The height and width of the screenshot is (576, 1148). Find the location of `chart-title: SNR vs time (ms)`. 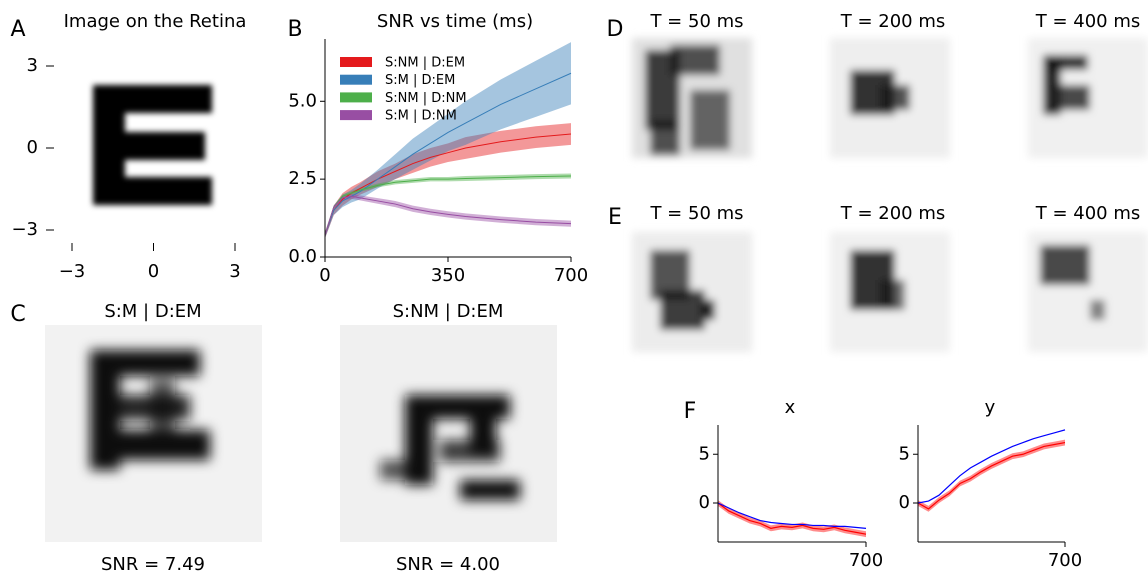

chart-title: SNR vs time (ms) is located at coordinates (455, 21).